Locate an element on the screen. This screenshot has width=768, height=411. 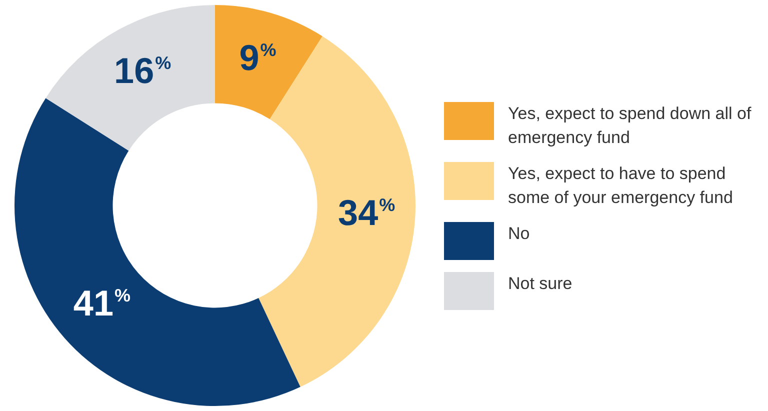
legend-label: Not sure is located at coordinates (541, 283).